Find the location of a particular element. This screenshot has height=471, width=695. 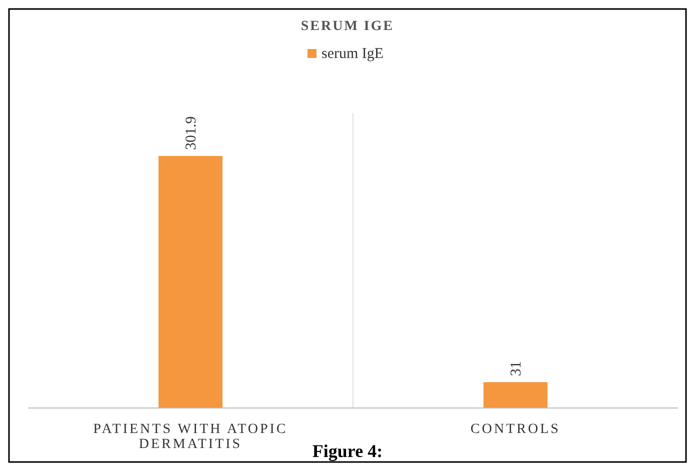

x-tick-label: CONTROLS is located at coordinates (515, 429).